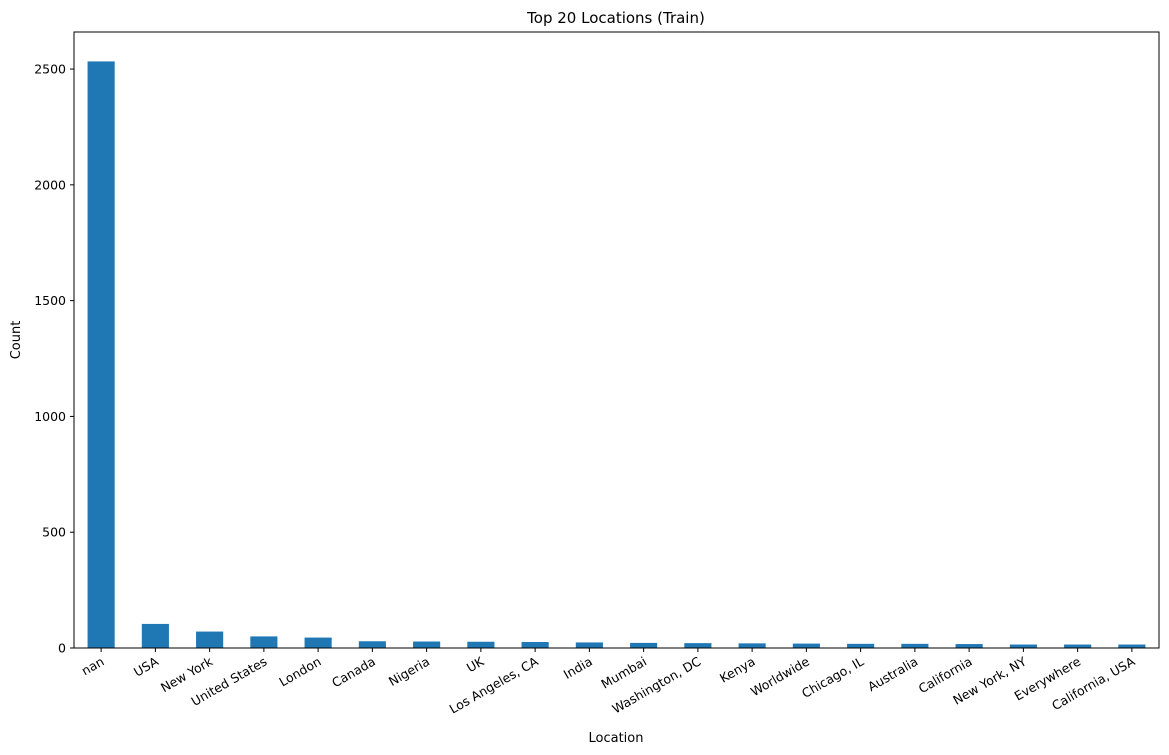 The image size is (1169, 755). Describe the element at coordinates (578, 668) in the screenshot. I see `x-tick-label: India` at that location.